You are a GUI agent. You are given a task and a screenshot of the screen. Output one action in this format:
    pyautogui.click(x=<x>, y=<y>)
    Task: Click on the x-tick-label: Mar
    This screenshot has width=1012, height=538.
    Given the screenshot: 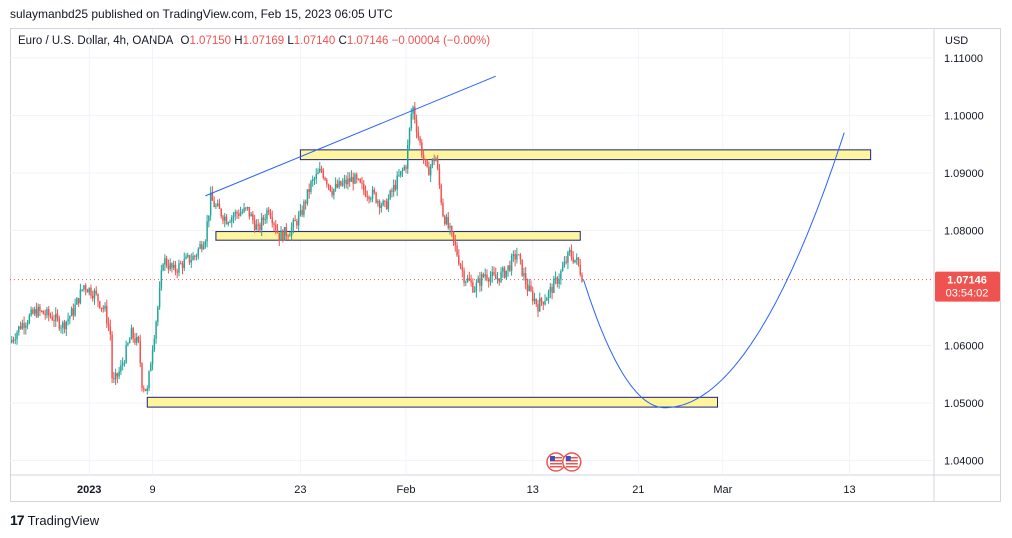 What is the action you would take?
    pyautogui.click(x=722, y=490)
    